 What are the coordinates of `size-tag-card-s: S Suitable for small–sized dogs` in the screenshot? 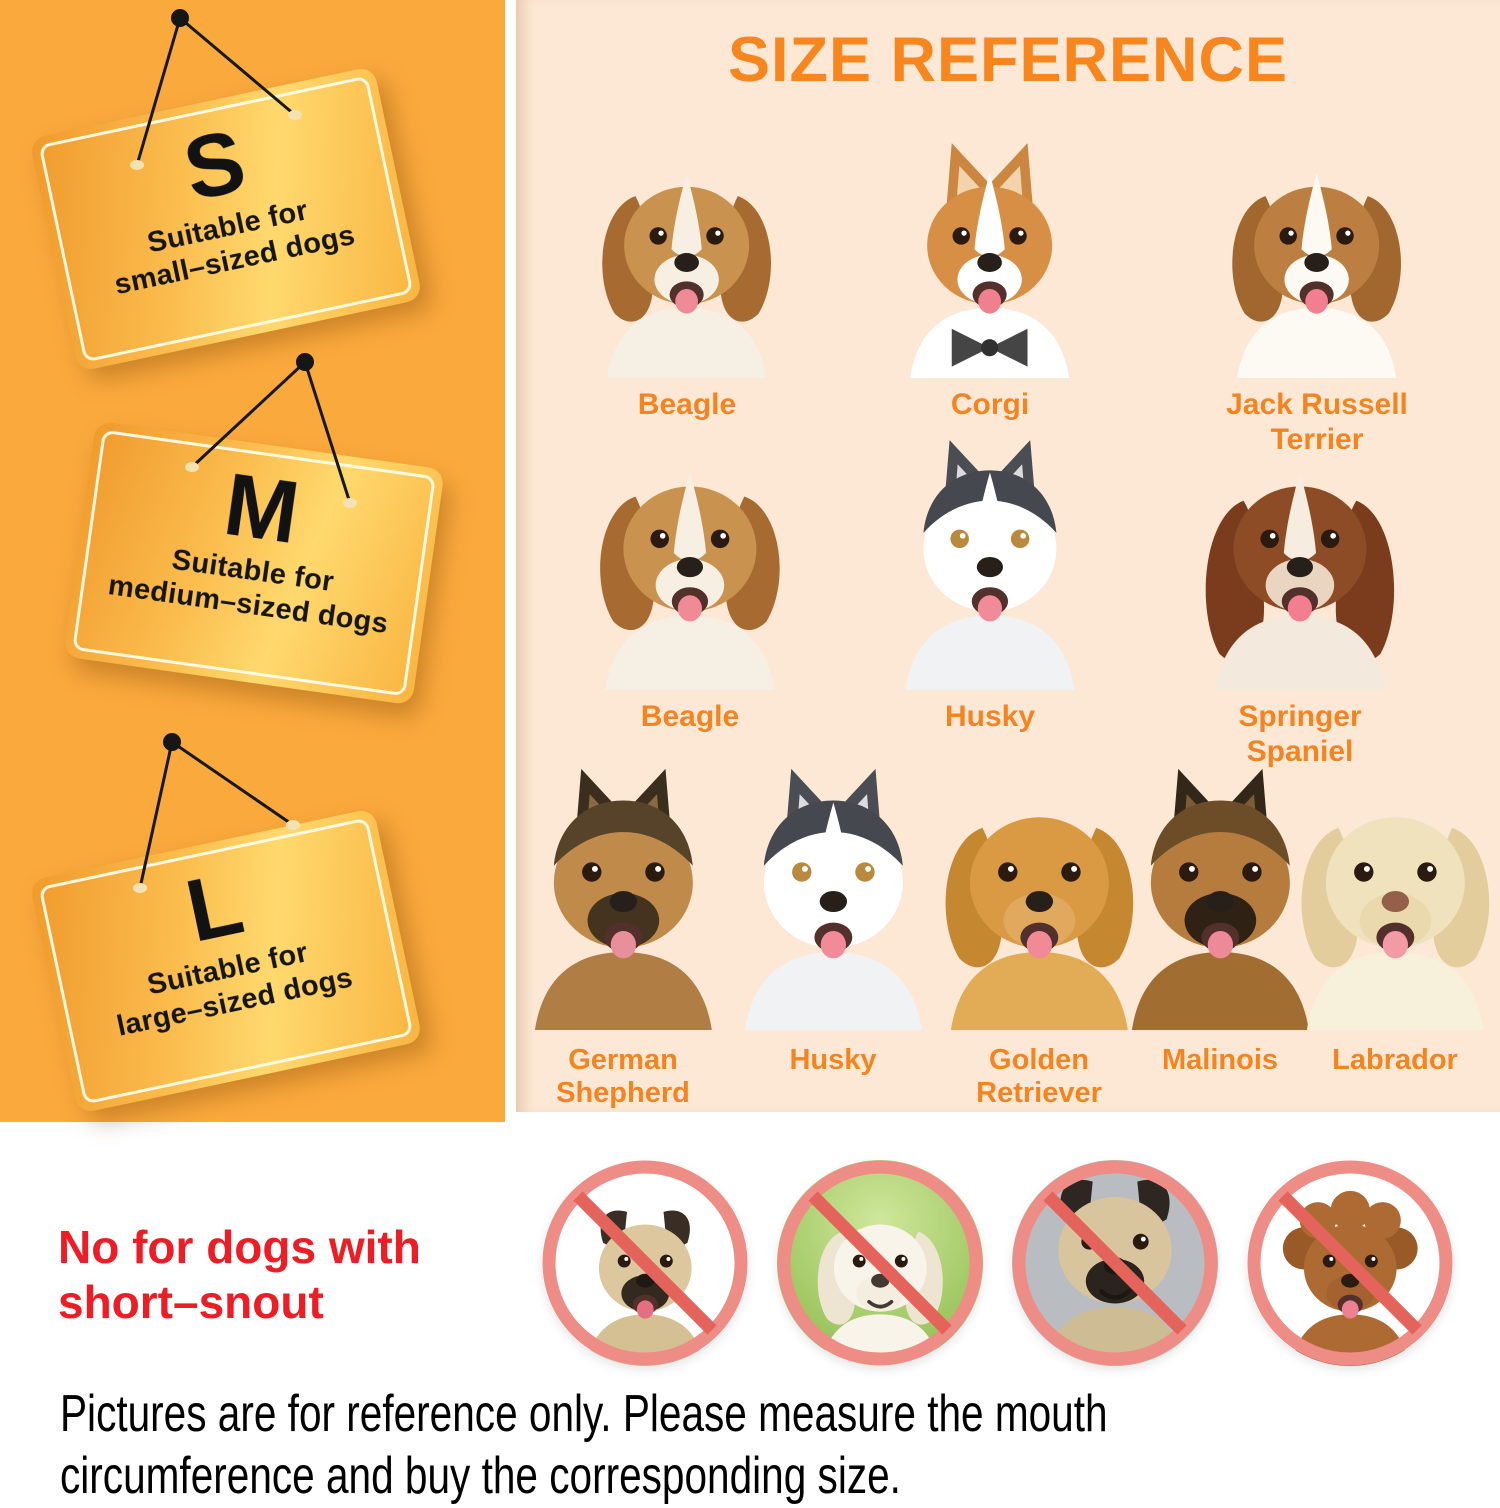 It's located at (226, 219).